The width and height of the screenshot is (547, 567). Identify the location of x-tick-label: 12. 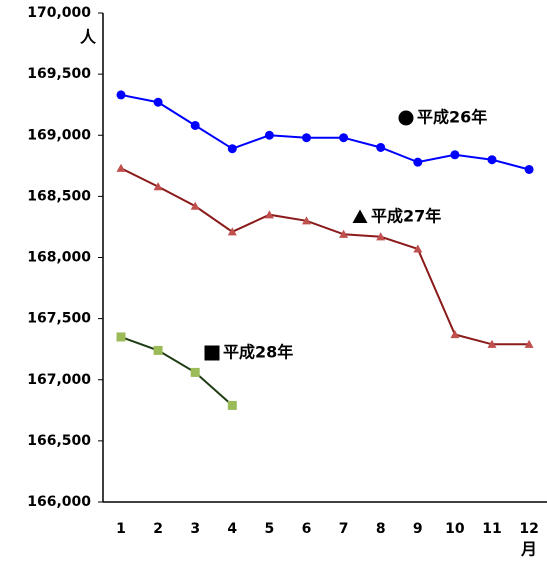
(528, 529).